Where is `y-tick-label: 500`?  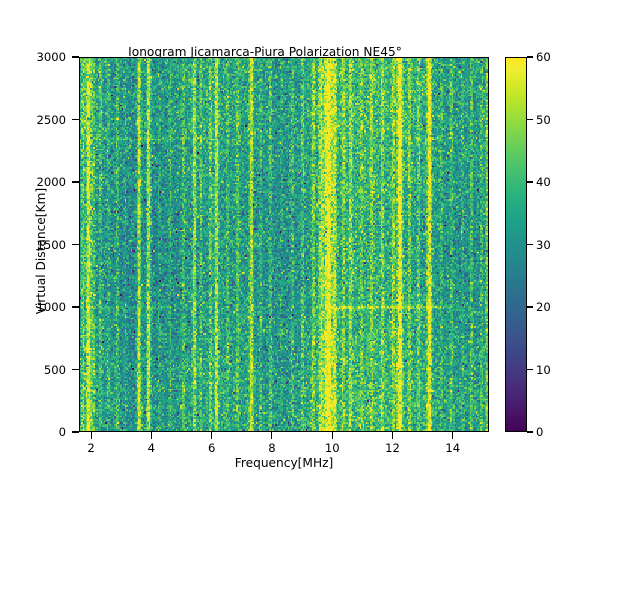
y-tick-label: 500 is located at coordinates (54, 369).